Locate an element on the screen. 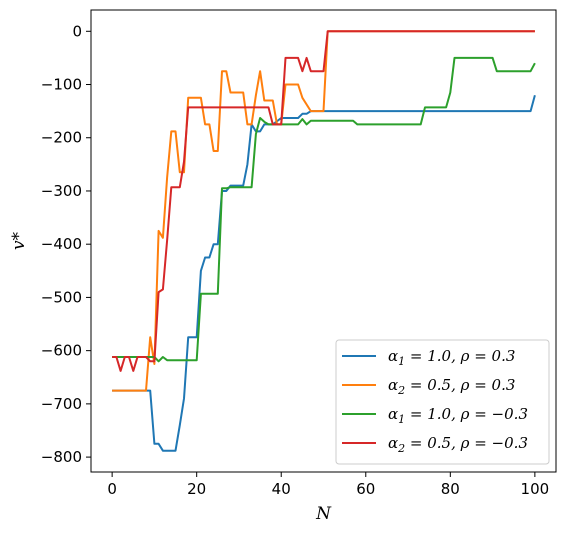 Image resolution: width=565 pixels, height=533 pixels. x-tick-label: 100 is located at coordinates (535, 489).